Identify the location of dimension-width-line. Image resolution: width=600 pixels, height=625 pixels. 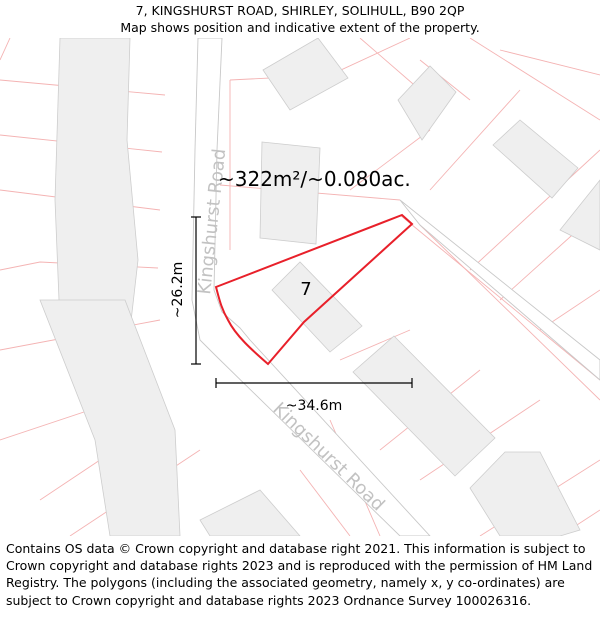
(314, 383).